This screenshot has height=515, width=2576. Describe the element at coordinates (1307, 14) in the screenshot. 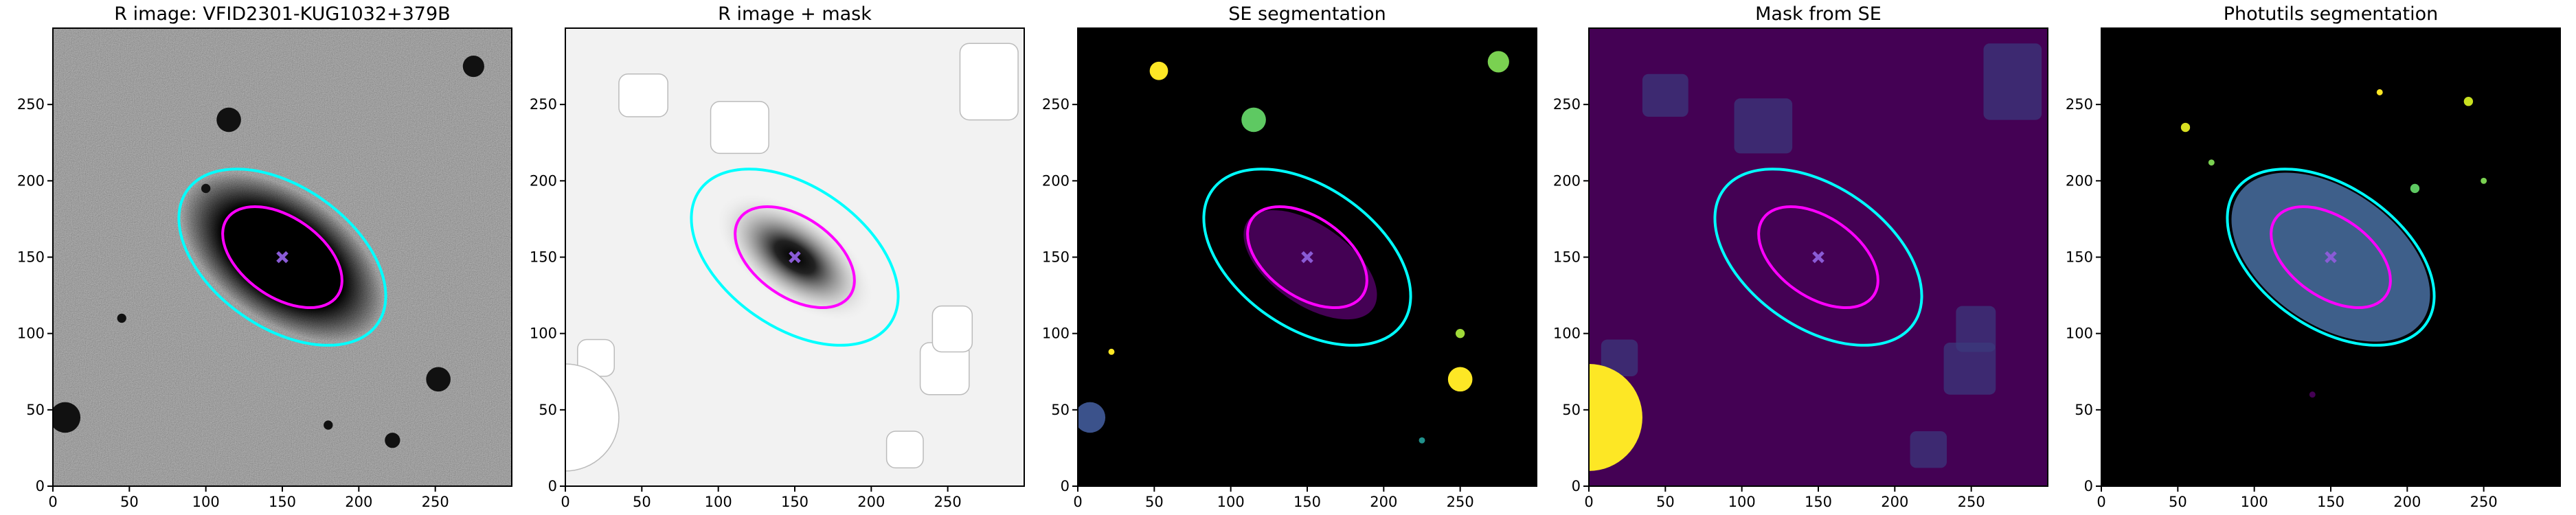

I see `panel-title: SE segmentation` at that location.